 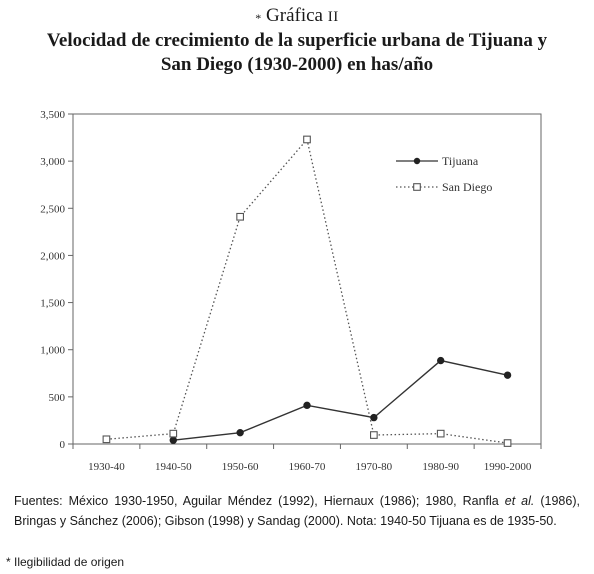 What do you see at coordinates (508, 467) in the screenshot?
I see `x-tick-label: 1990-2000` at bounding box center [508, 467].